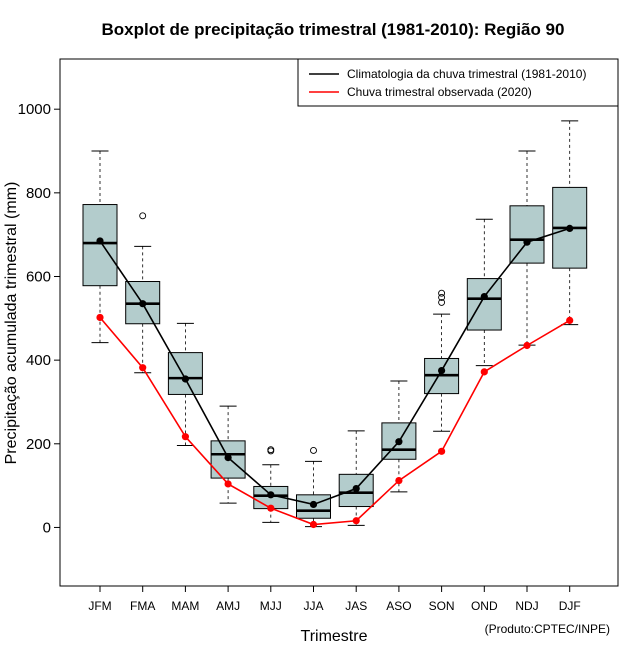 This screenshot has width=640, height=660. What do you see at coordinates (547, 629) in the screenshot?
I see `product-credit: (Produto:CPTEC/INPE)` at bounding box center [547, 629].